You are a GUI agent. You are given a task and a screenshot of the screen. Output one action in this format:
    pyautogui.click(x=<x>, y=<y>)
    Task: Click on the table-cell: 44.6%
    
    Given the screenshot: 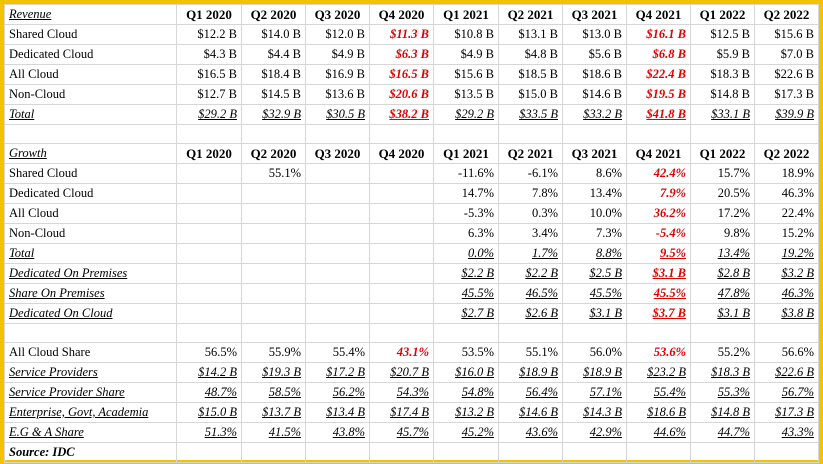 What is the action you would take?
    pyautogui.click(x=658, y=432)
    